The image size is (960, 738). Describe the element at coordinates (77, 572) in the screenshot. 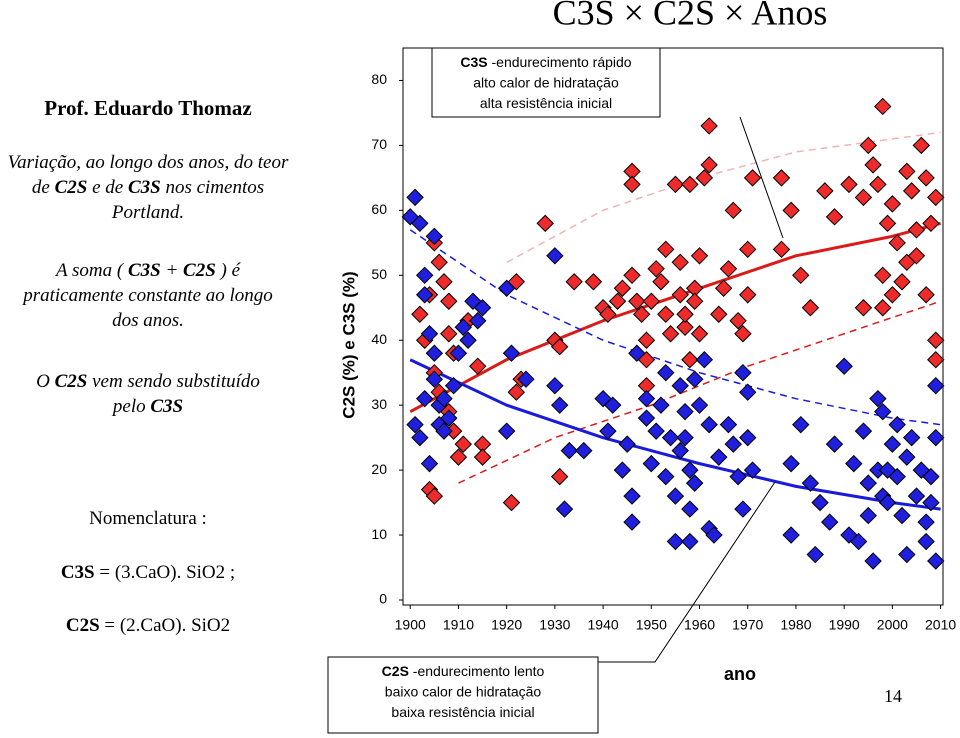

I see `text-run: C3S` at that location.